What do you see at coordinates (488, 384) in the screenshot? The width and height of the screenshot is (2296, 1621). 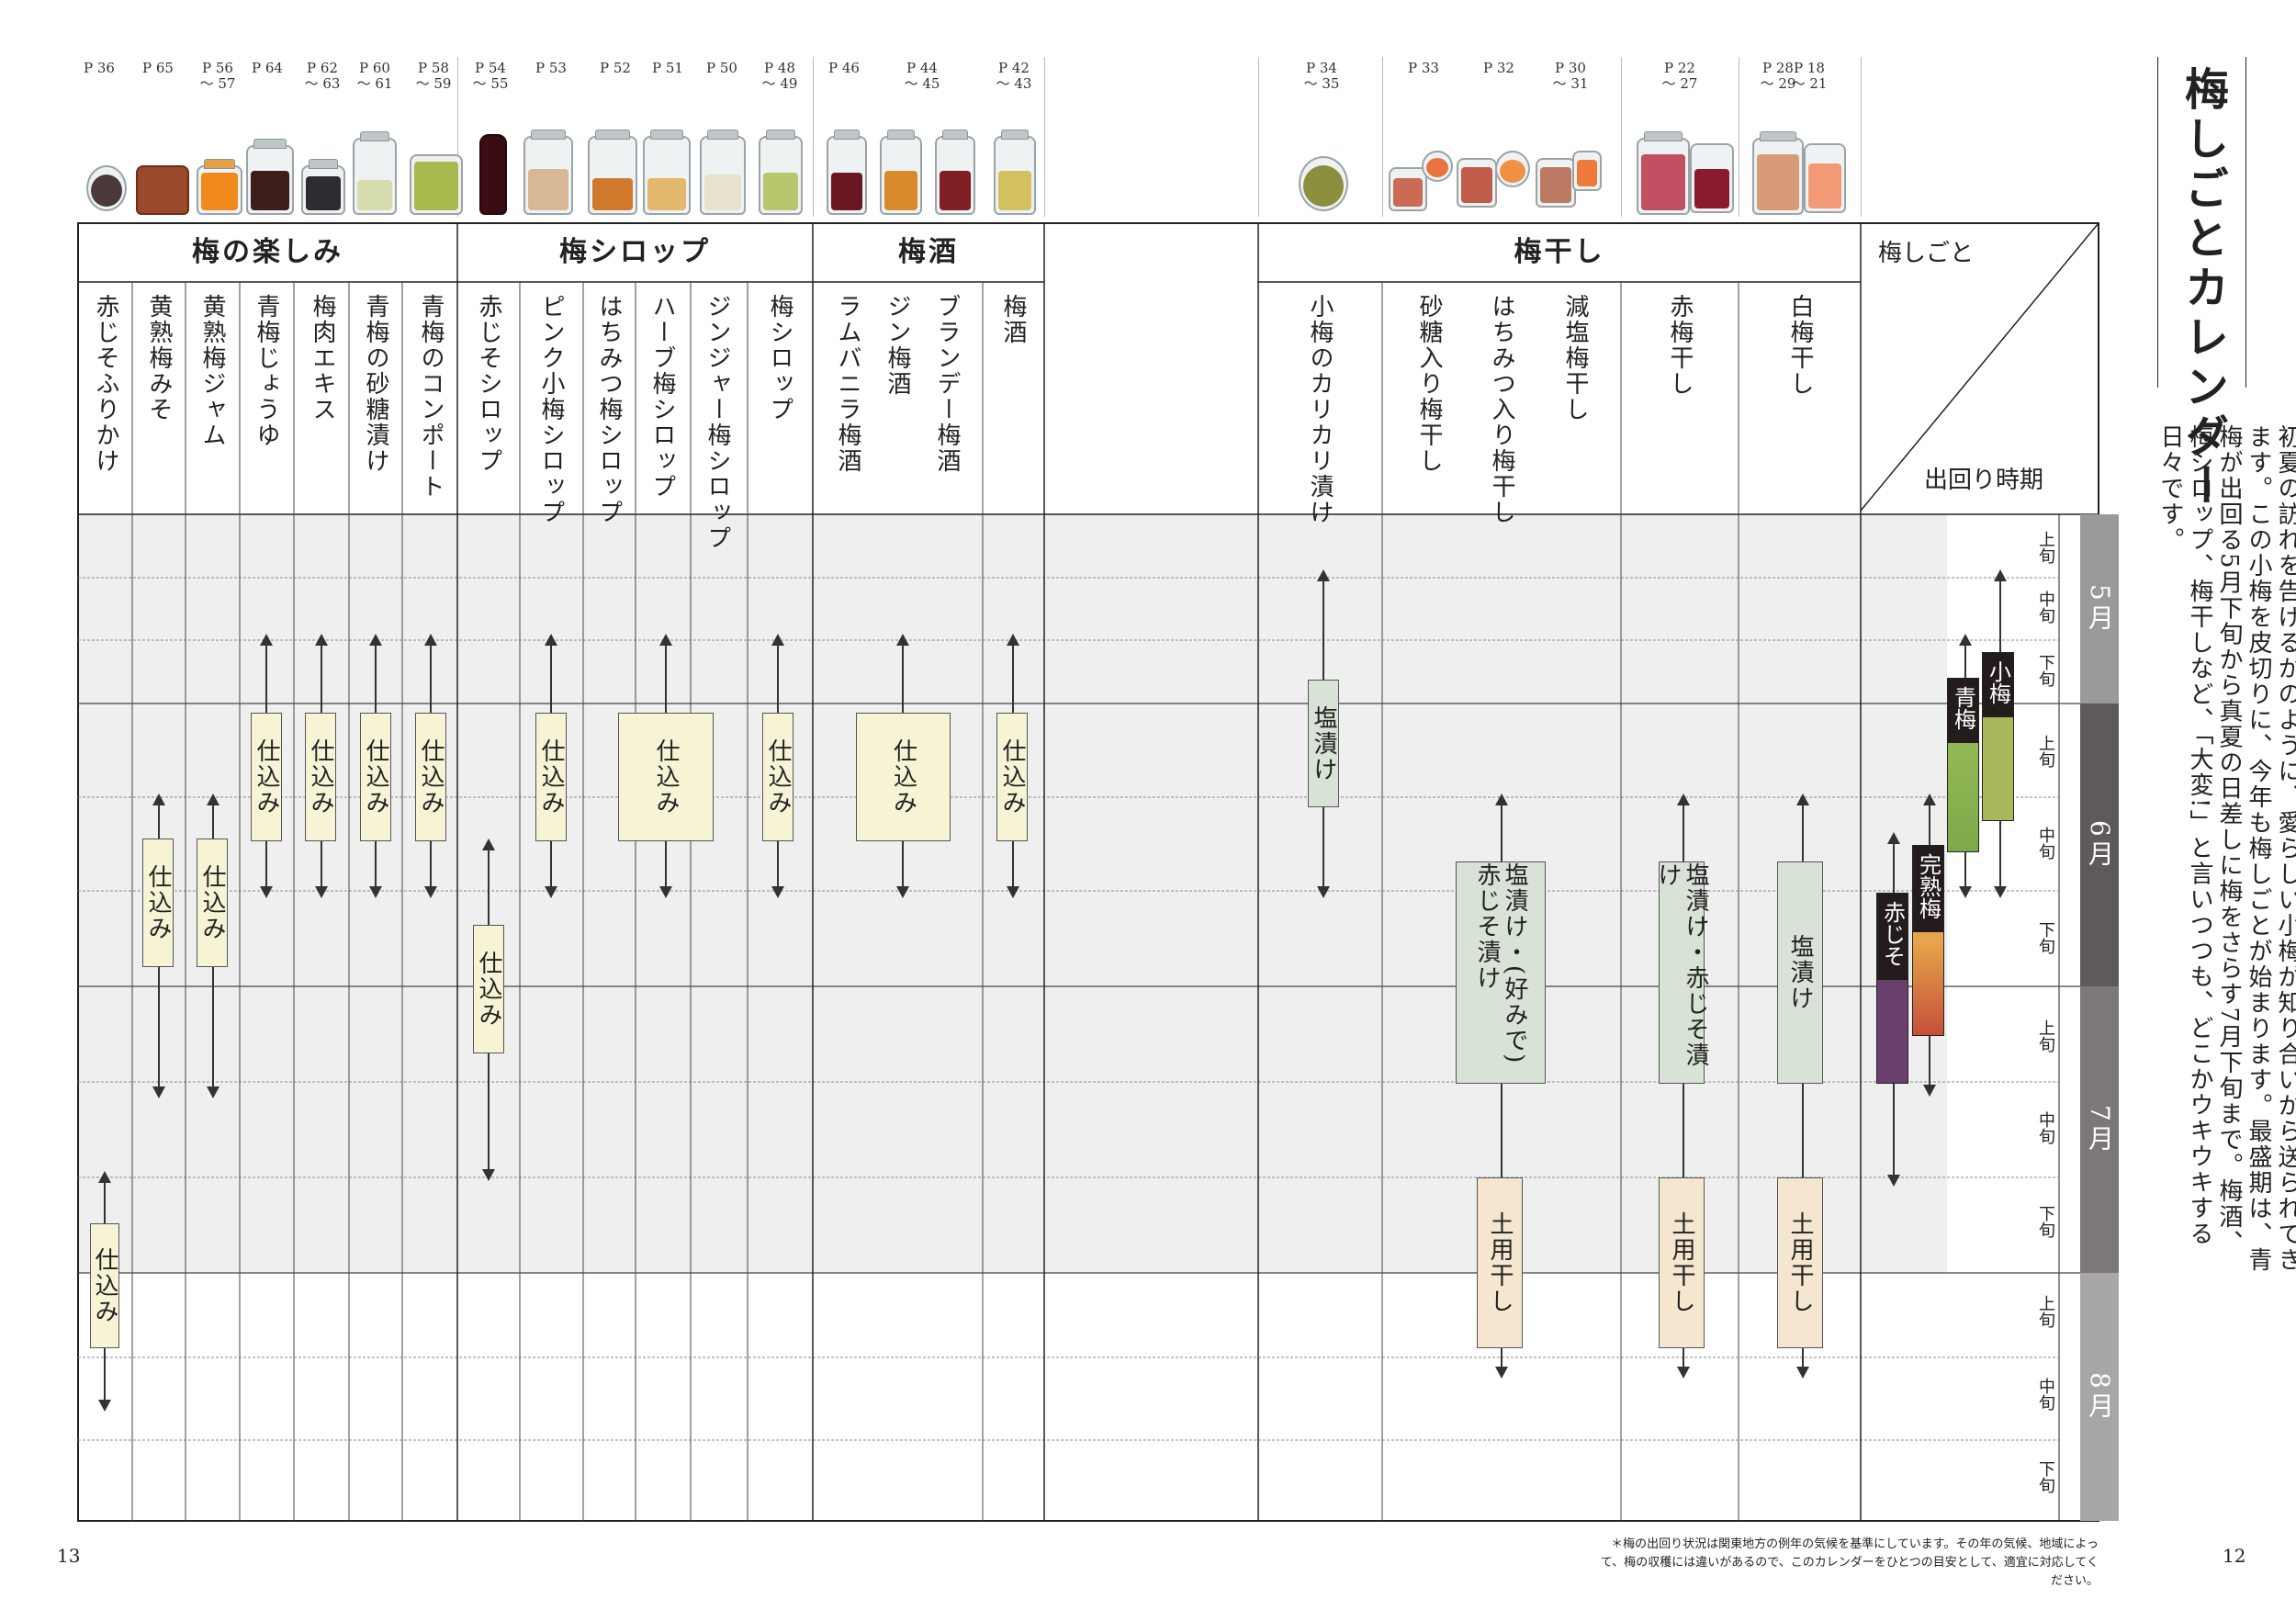 I see `column-name: 赤じそシロップ` at bounding box center [488, 384].